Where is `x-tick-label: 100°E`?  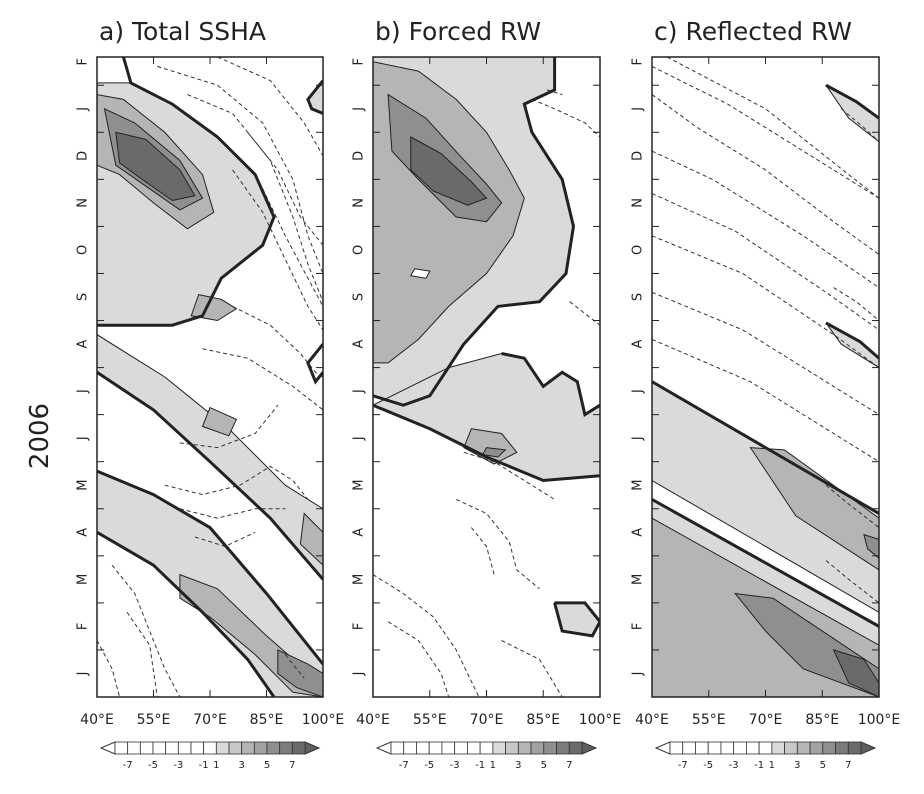 x-tick-label: 100°E is located at coordinates (879, 720).